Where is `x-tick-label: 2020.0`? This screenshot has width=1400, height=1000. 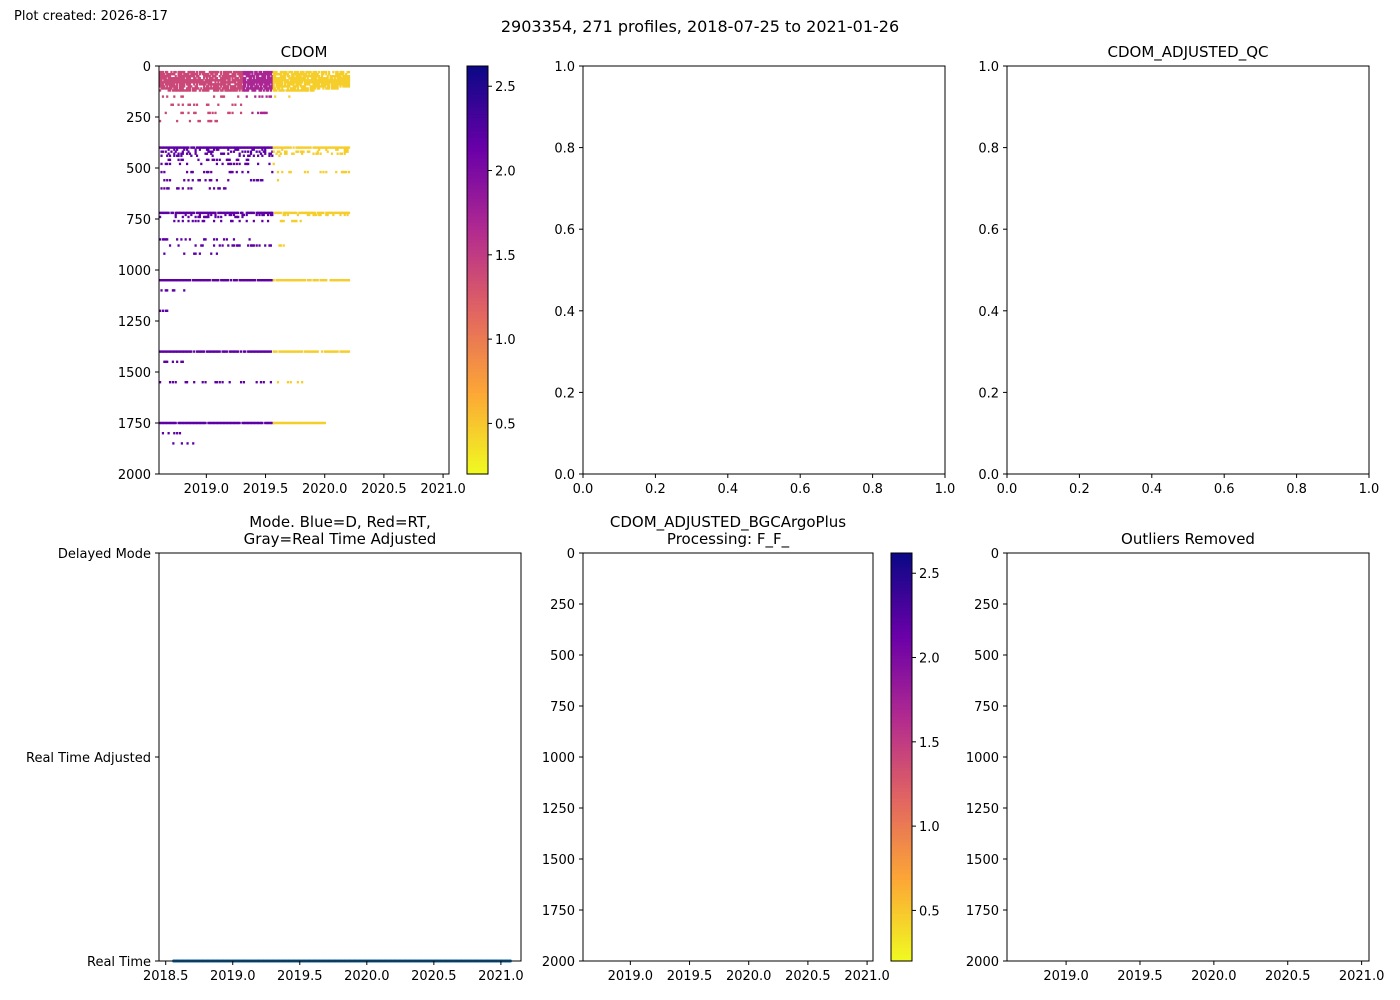
x-tick-label: 2020.0 is located at coordinates (367, 976).